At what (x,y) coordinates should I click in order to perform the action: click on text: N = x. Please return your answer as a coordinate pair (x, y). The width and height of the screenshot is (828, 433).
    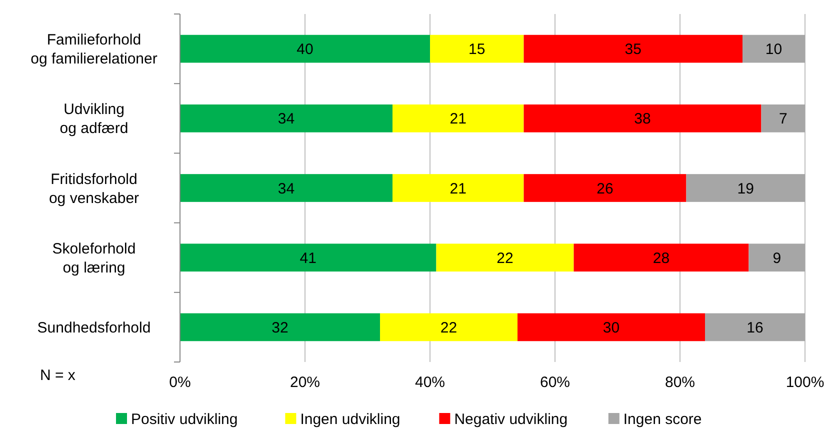
    Looking at the image, I should click on (58, 375).